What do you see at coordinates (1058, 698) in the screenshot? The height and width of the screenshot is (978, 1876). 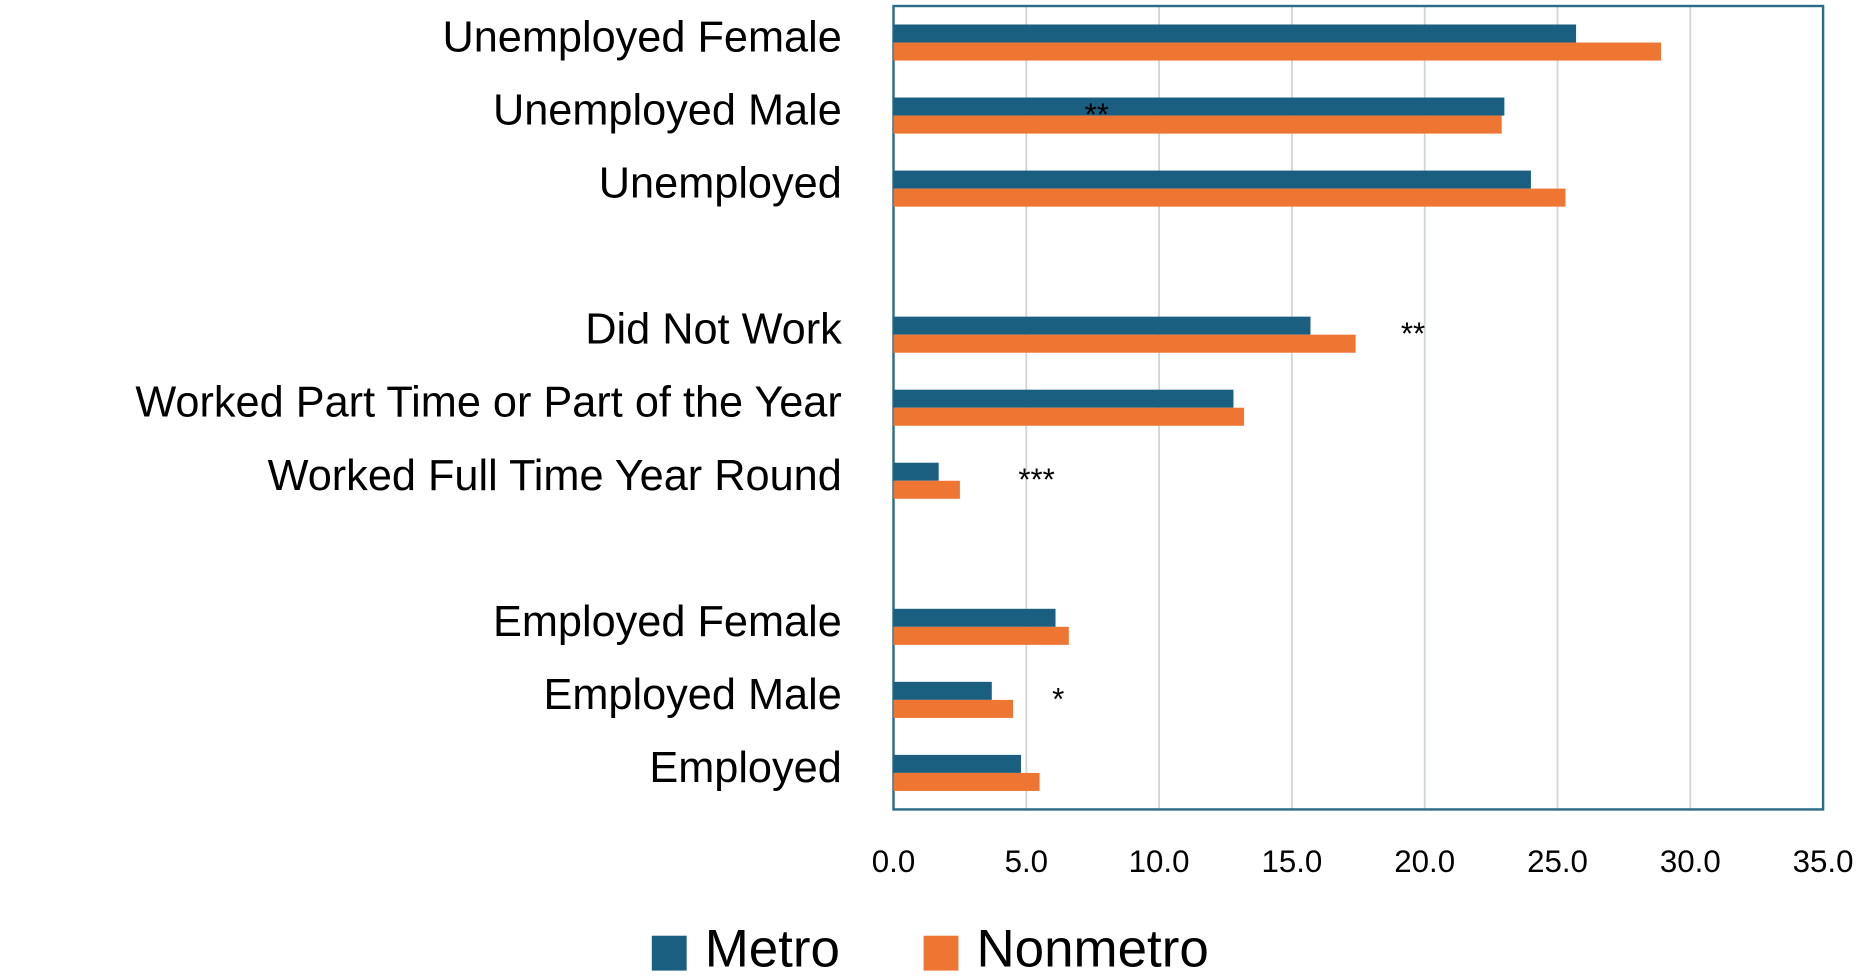 I see `annotation: *` at bounding box center [1058, 698].